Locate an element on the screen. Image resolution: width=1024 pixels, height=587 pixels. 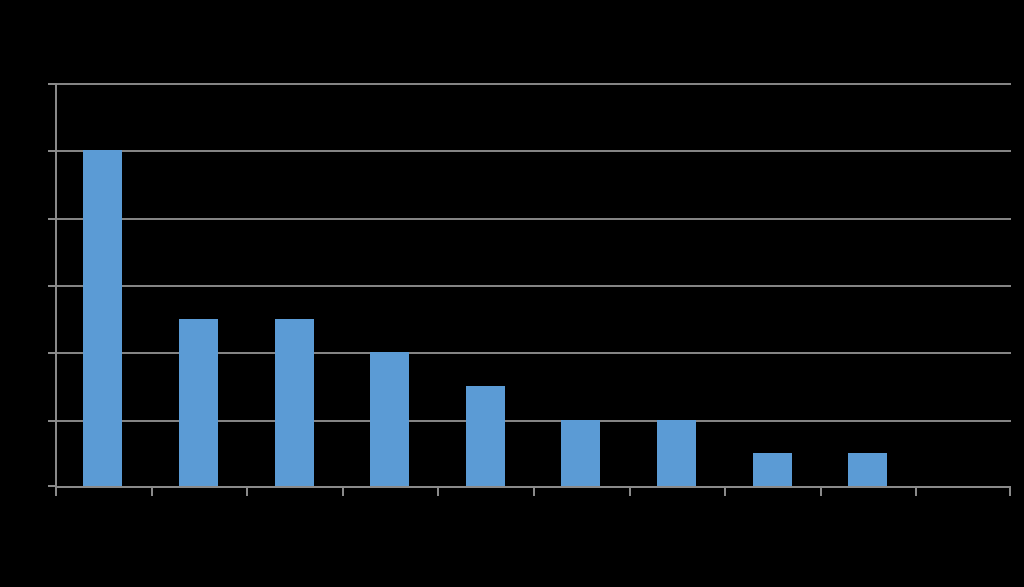
y-axis is located at coordinates (56, 285).